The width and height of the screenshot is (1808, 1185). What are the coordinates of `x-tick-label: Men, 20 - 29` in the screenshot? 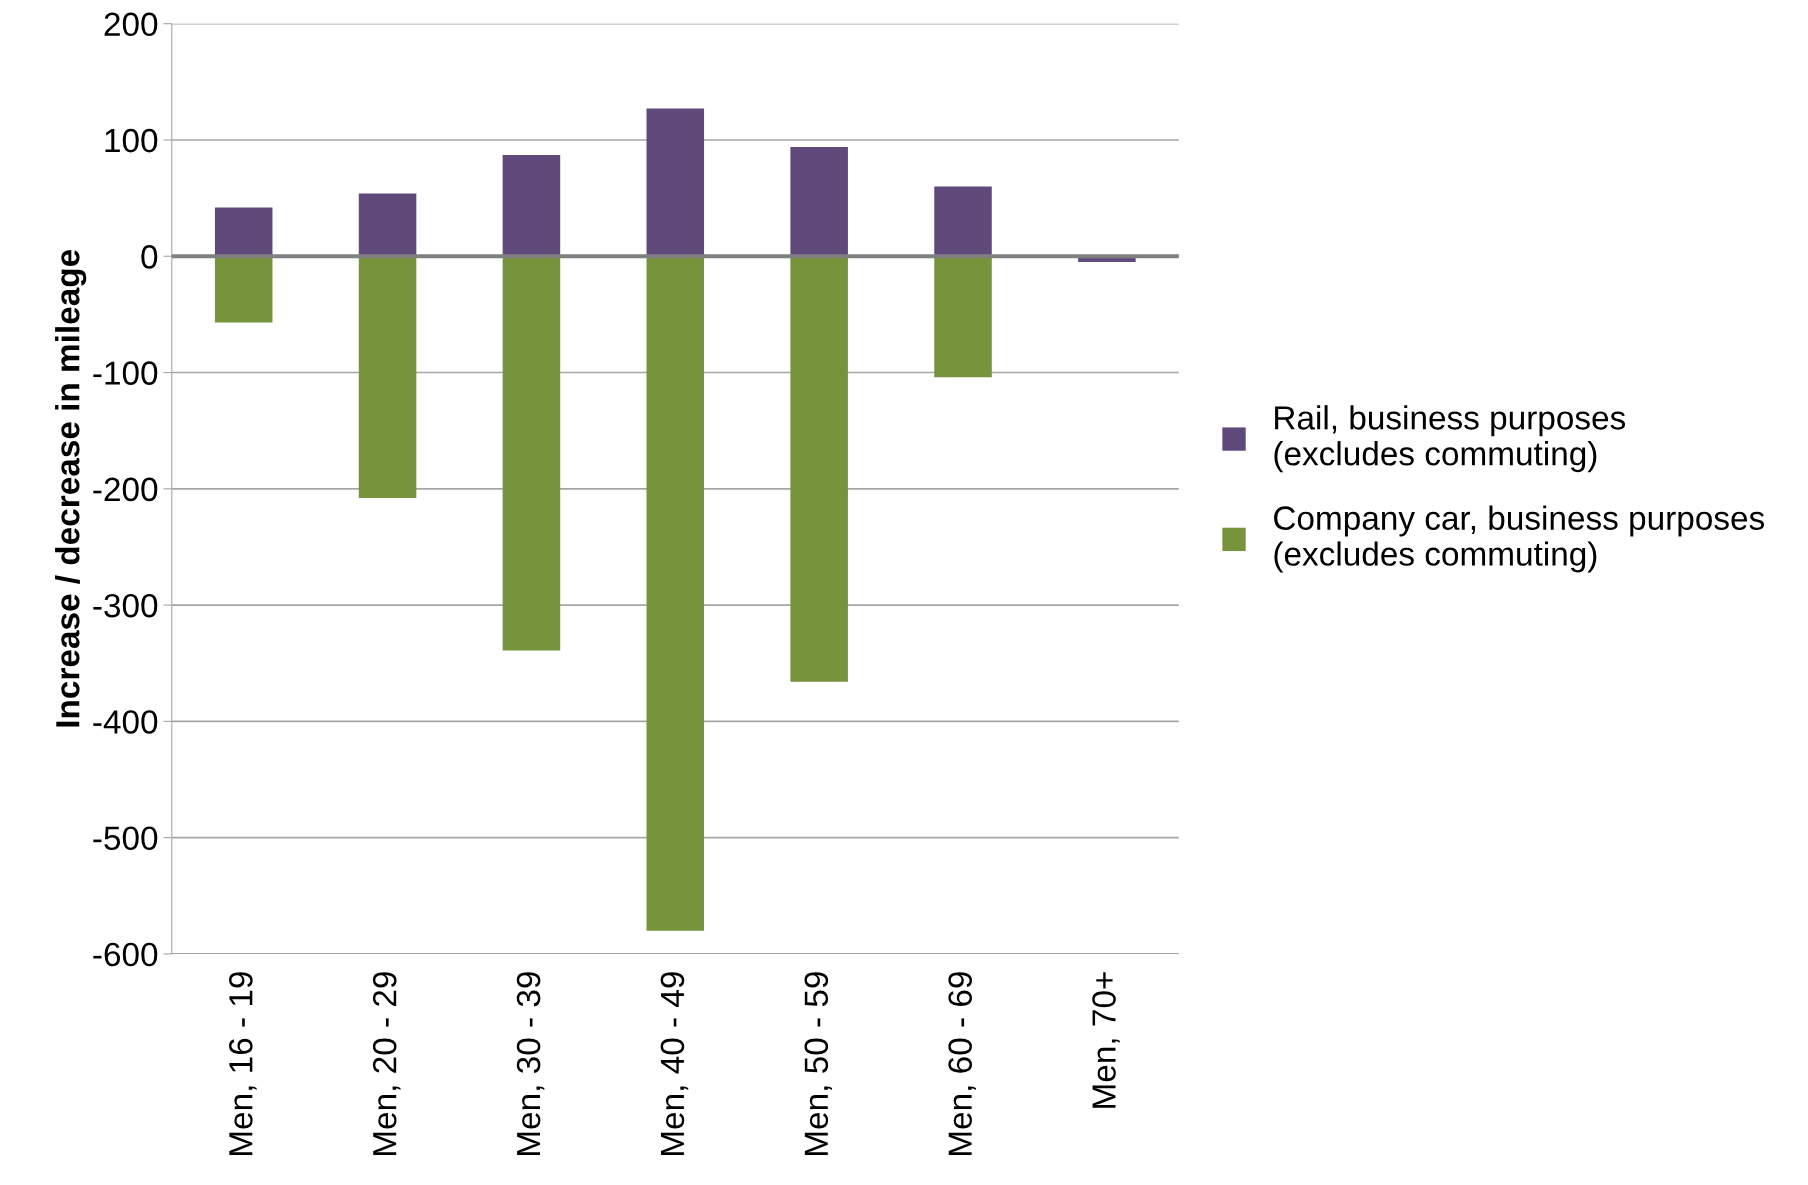 It's located at (386, 1063).